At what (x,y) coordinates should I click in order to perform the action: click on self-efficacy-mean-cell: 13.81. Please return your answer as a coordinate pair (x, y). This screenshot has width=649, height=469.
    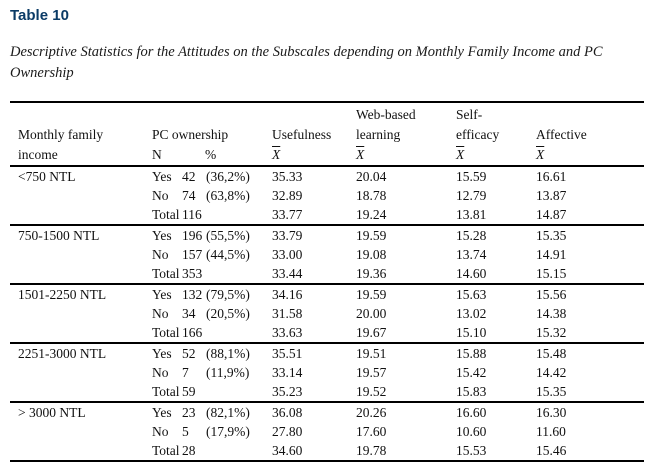
    Looking at the image, I should click on (471, 214).